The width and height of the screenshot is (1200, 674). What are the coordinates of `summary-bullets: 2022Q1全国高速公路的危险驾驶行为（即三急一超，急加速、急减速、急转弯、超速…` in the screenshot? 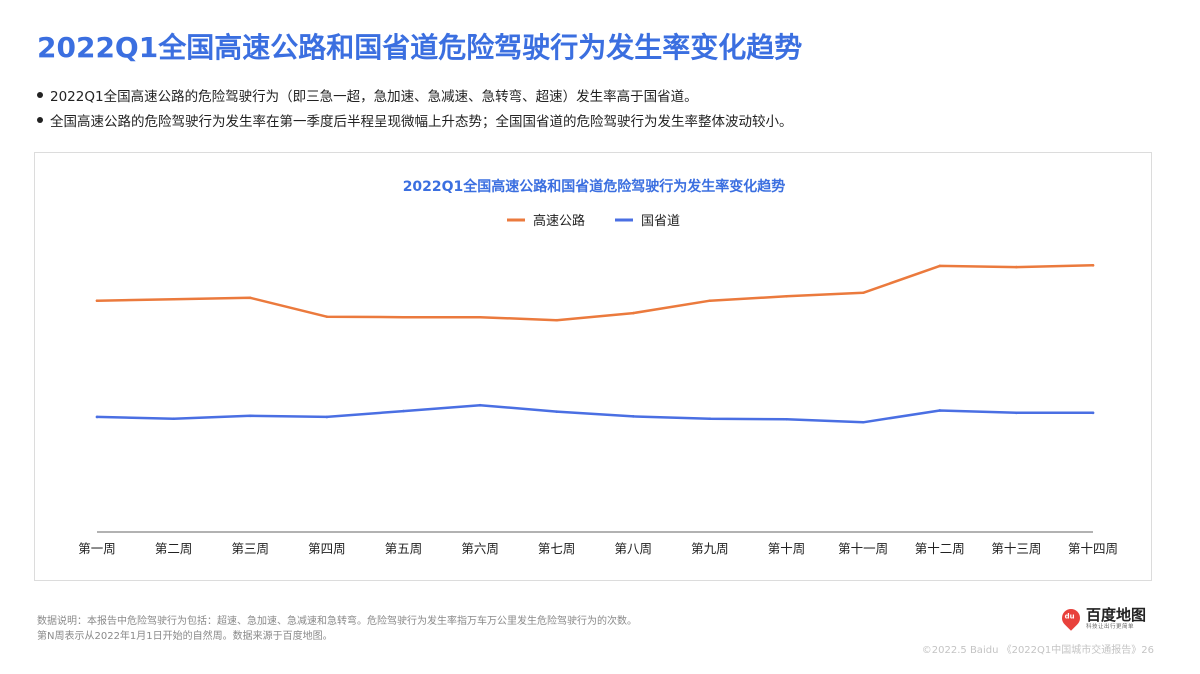 It's located at (415, 107).